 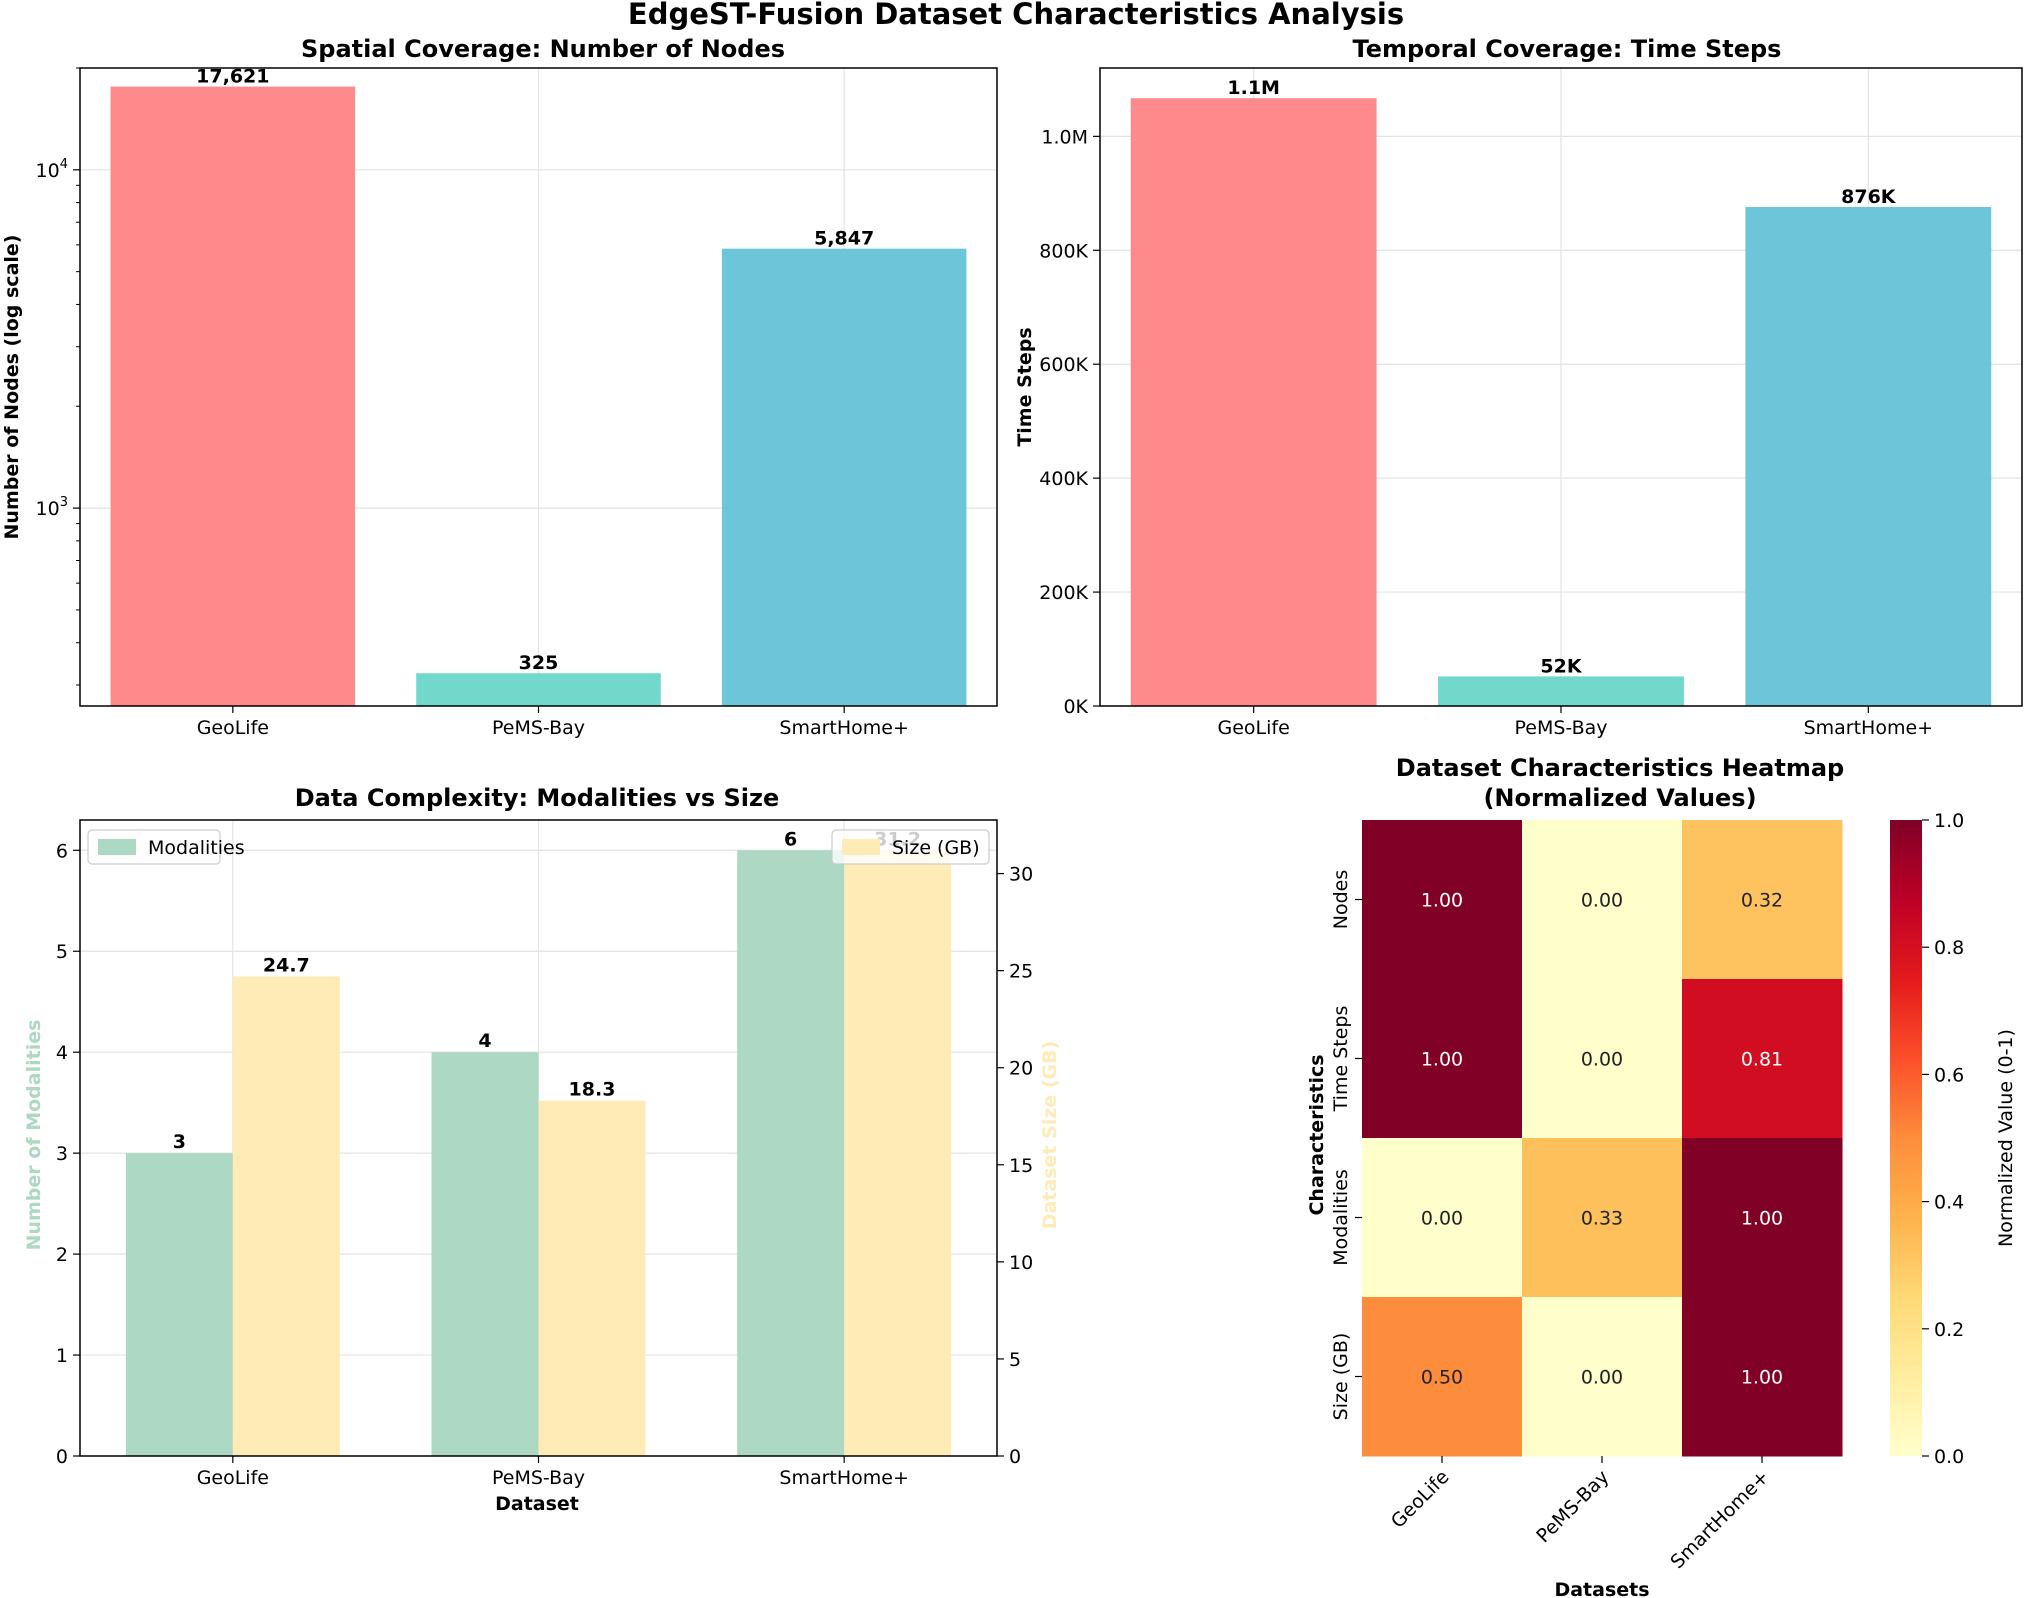 What do you see at coordinates (179, 1142) in the screenshot?
I see `modalities-data-label: 3` at bounding box center [179, 1142].